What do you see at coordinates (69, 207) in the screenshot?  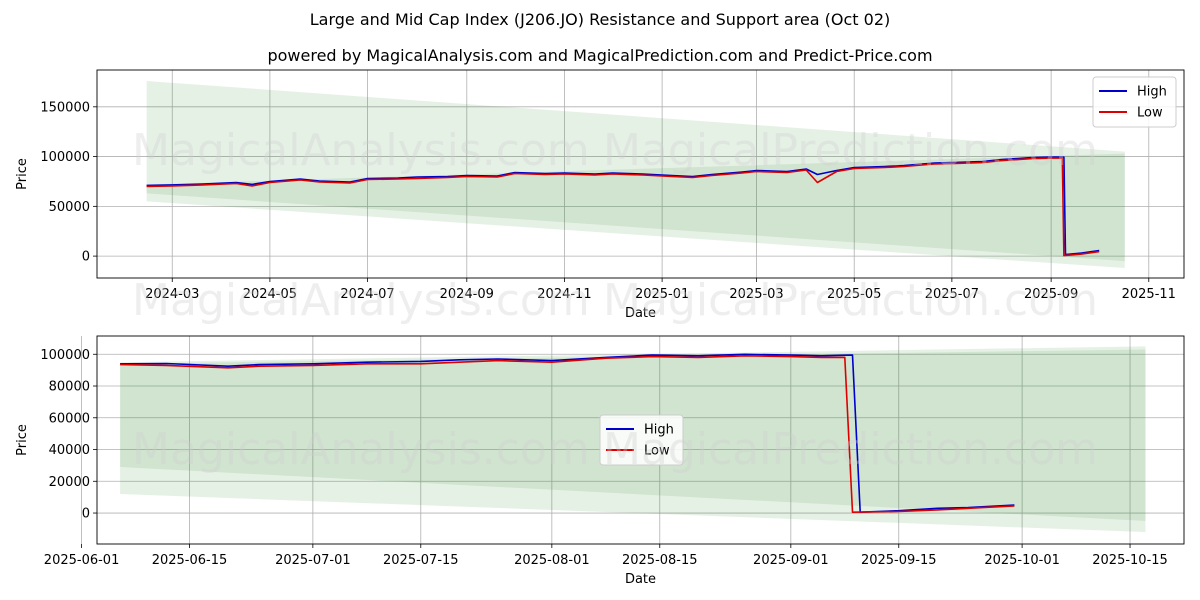 I see `y-tick-label: 50000` at bounding box center [69, 207].